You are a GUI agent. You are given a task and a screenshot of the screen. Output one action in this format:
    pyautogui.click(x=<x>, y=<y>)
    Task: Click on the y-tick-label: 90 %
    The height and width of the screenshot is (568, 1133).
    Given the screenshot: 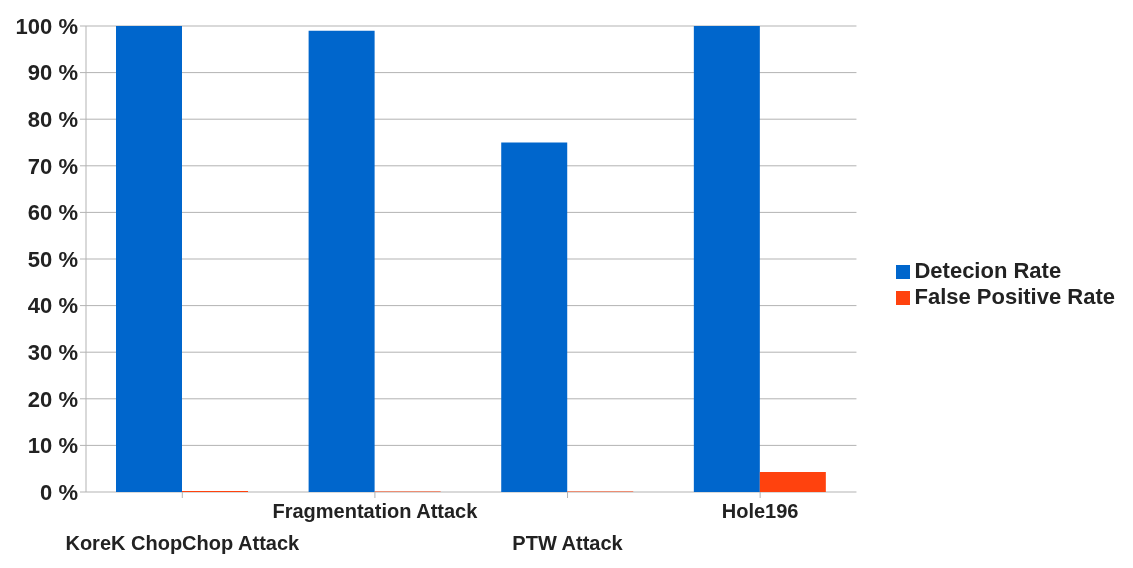 What is the action you would take?
    pyautogui.click(x=52, y=73)
    